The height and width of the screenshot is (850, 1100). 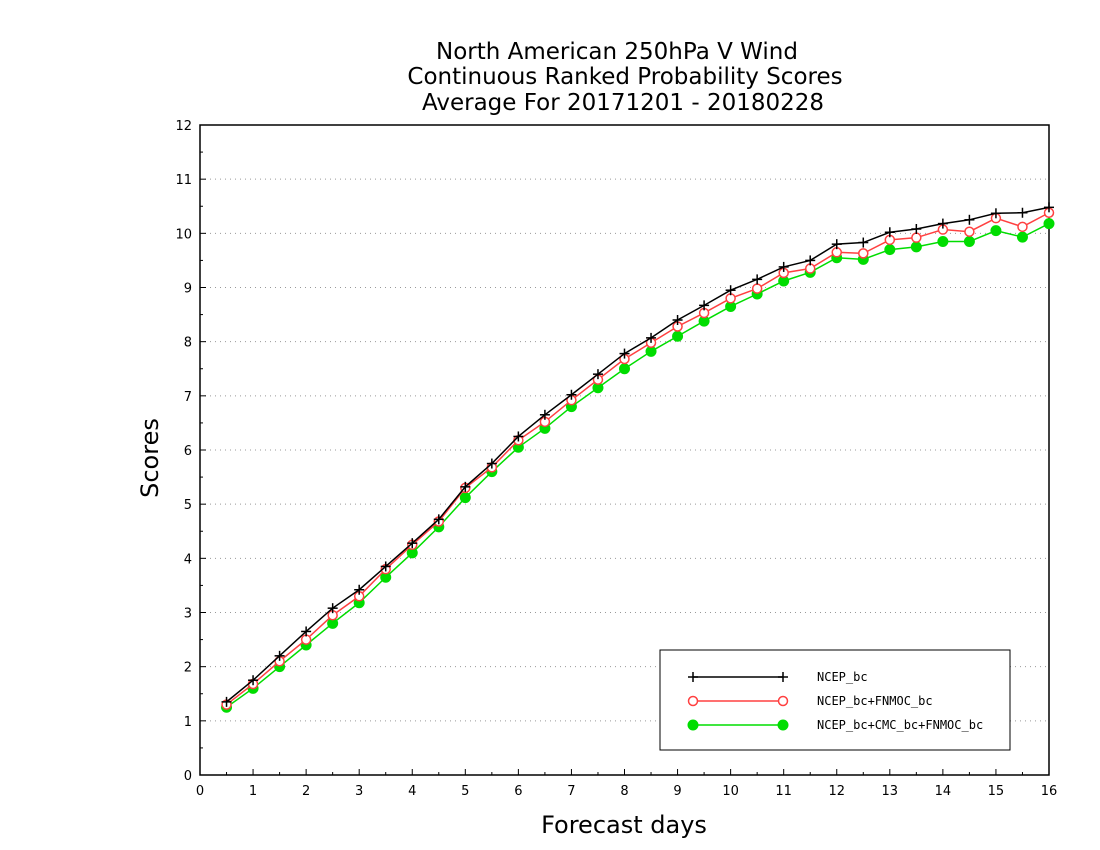 What do you see at coordinates (842, 677) in the screenshot?
I see `legend-label: NCEP_bc` at bounding box center [842, 677].